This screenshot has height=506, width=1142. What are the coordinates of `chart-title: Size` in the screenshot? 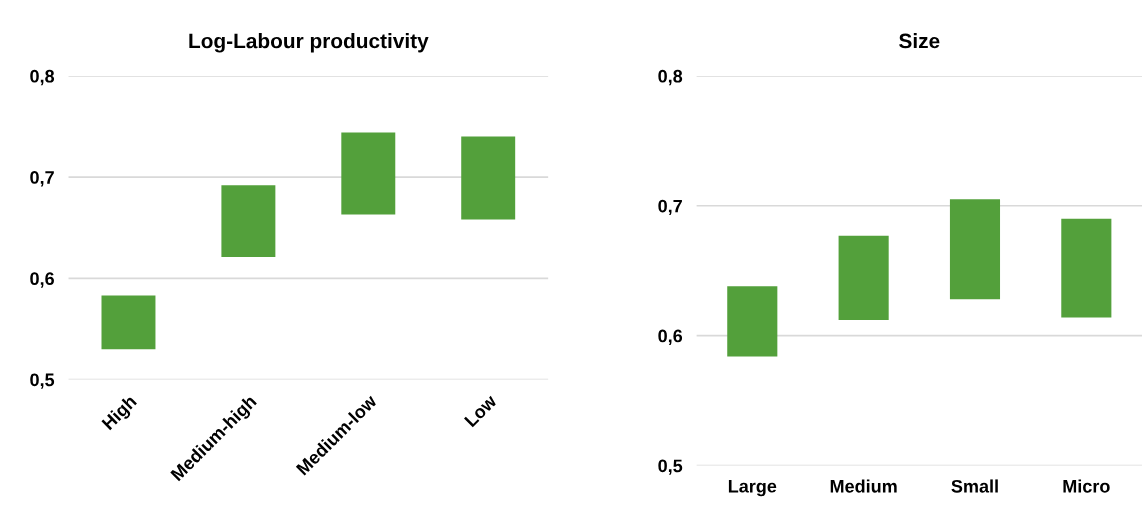 It's located at (919, 41).